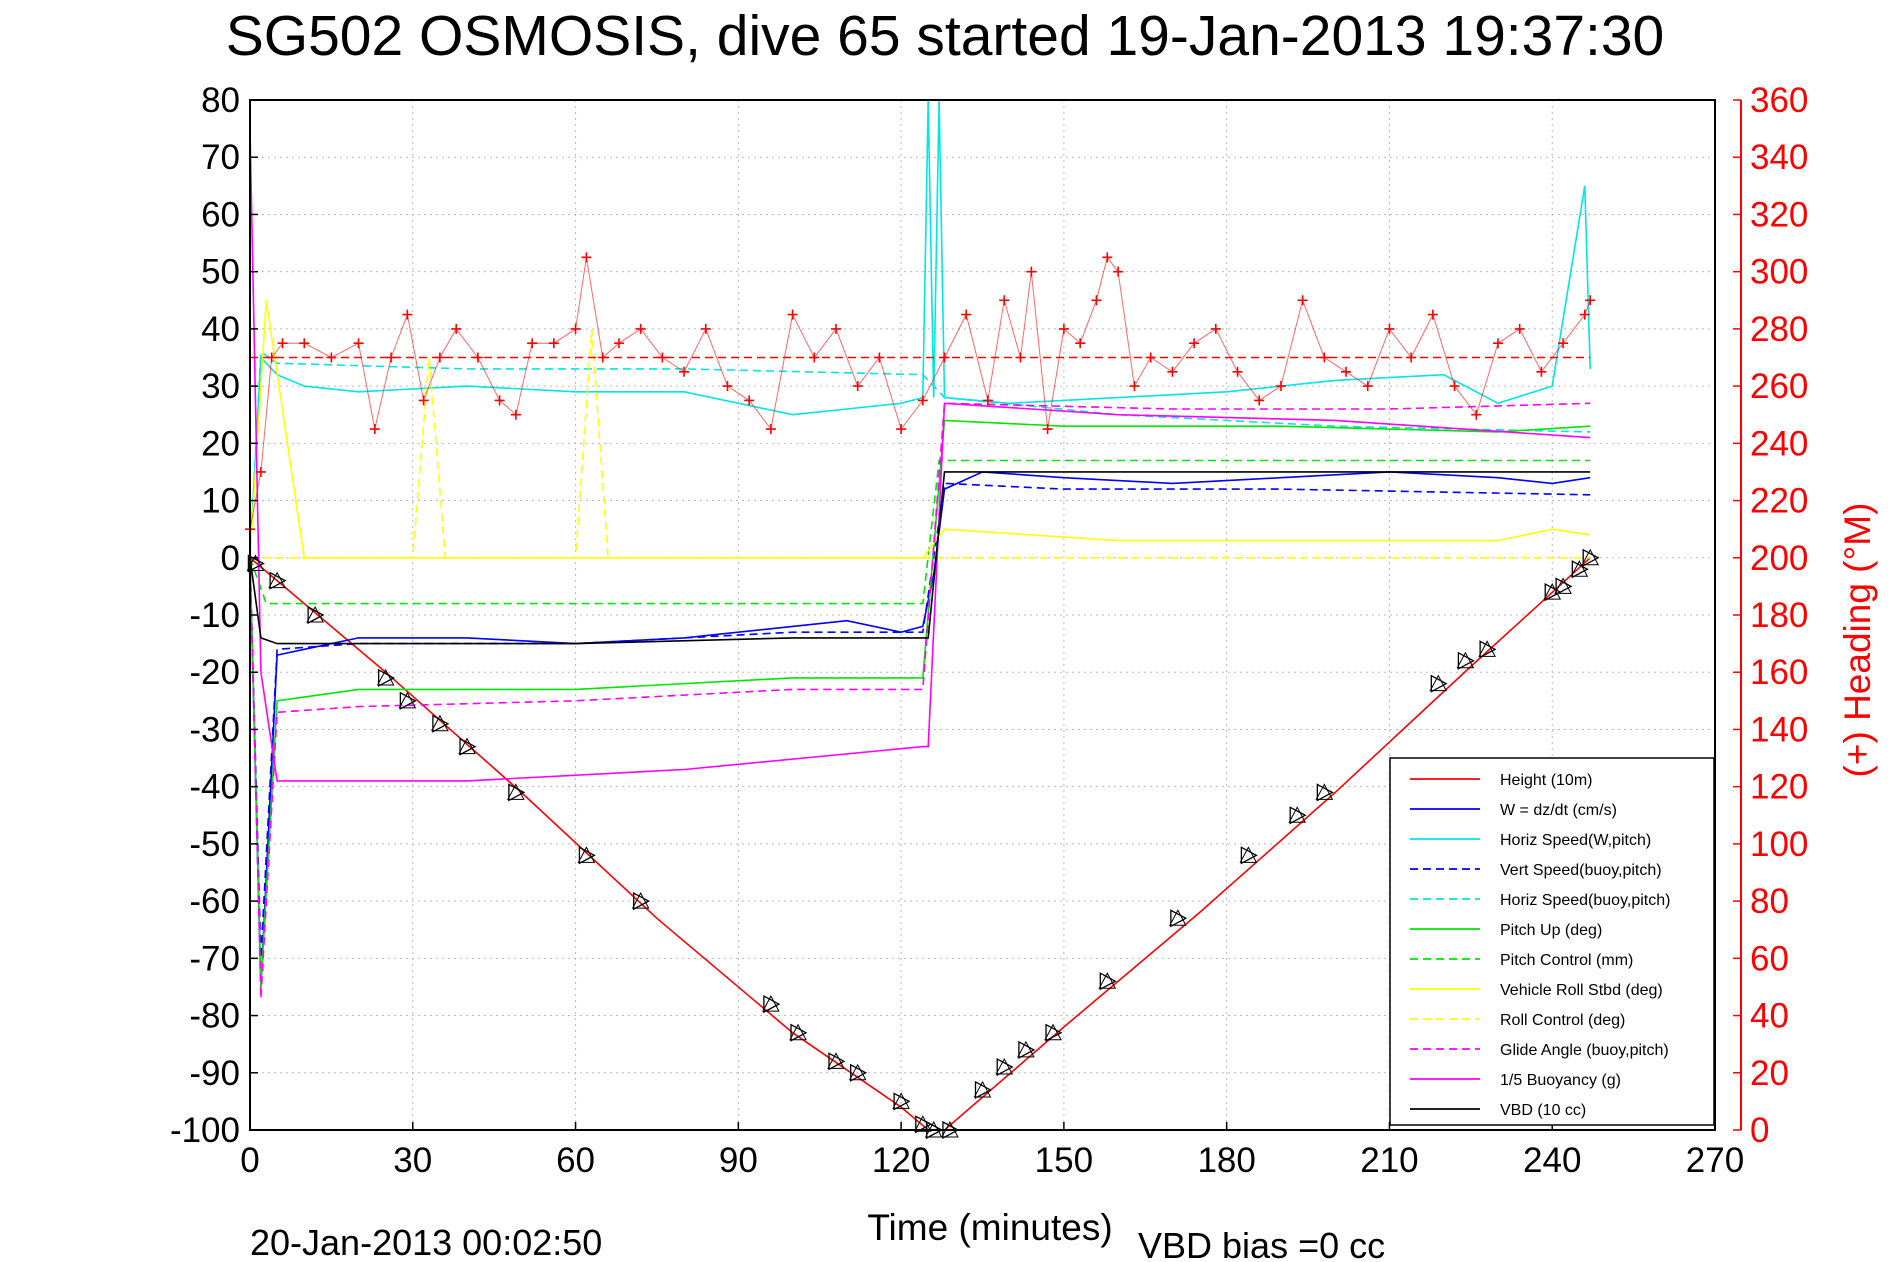 The height and width of the screenshot is (1262, 1891). Describe the element at coordinates (1261, 1243) in the screenshot. I see `vbd-bias-label: VBD bias =0 cc` at that location.